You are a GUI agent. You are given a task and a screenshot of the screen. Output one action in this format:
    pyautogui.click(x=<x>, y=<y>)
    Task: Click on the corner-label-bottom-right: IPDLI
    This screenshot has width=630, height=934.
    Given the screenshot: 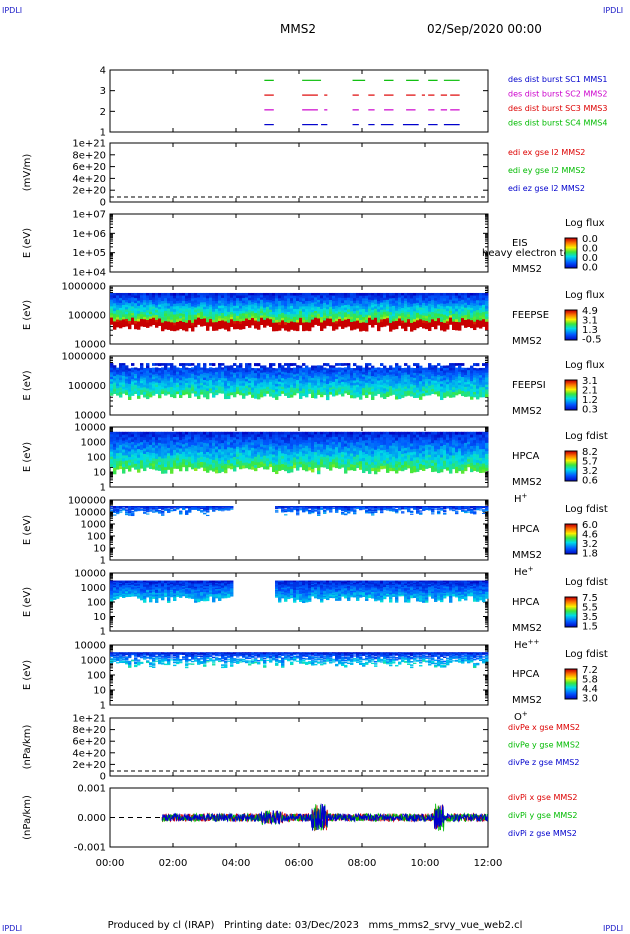 What is the action you would take?
    pyautogui.click(x=613, y=928)
    